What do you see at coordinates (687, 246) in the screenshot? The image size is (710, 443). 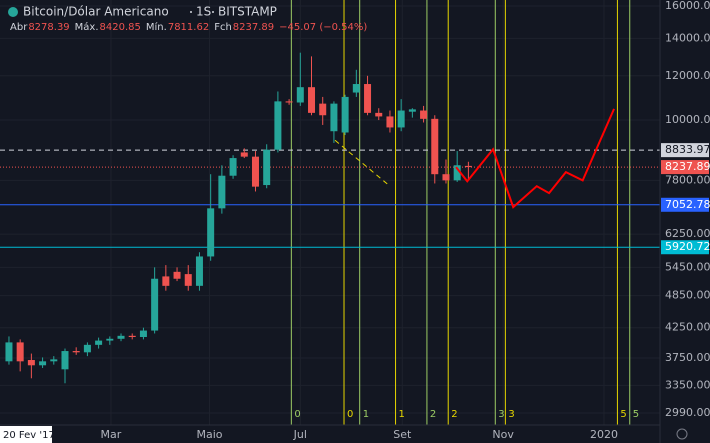 I see `price-label: 5920.72` at bounding box center [687, 246].